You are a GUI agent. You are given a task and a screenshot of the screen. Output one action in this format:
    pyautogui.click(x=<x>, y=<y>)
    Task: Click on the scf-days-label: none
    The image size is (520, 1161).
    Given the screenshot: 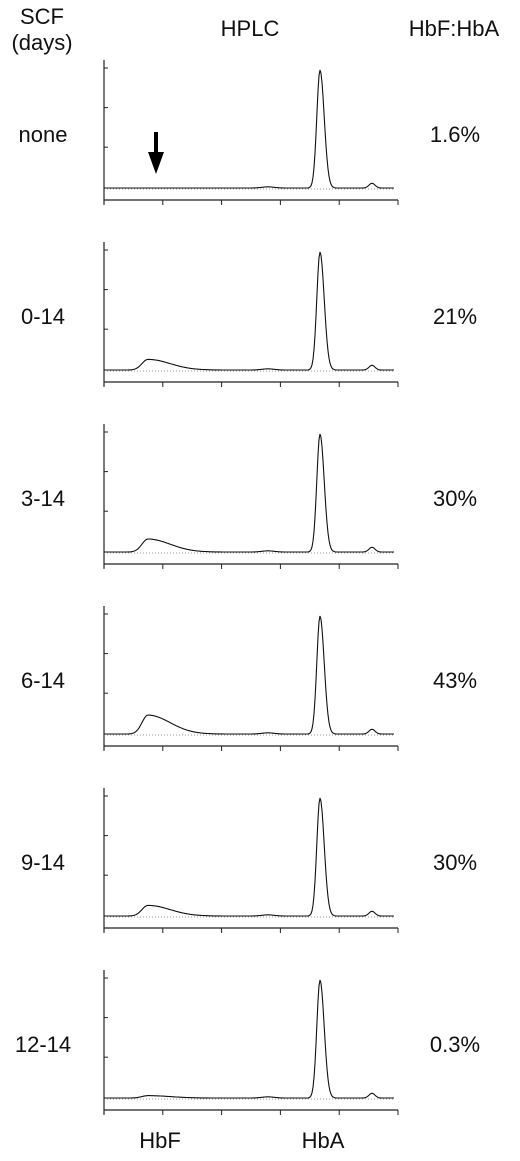 What is the action you would take?
    pyautogui.click(x=43, y=134)
    